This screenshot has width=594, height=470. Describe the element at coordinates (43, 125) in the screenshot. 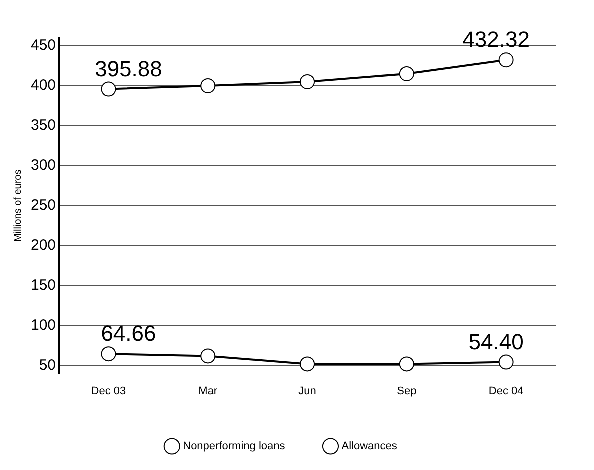

I see `y-tick-label: 350` at that location.